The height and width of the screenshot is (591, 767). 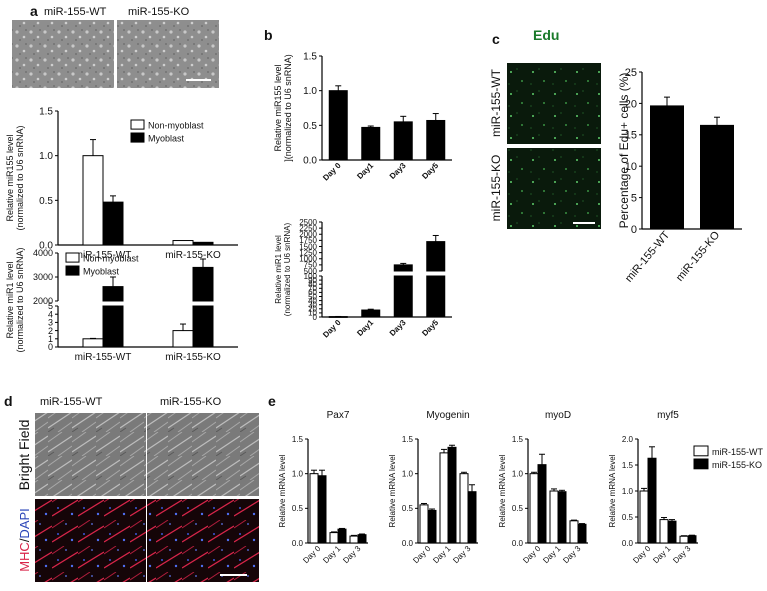 I want to click on y-tick-label-lower-a_bottom-5: 5, so click(x=50, y=306).